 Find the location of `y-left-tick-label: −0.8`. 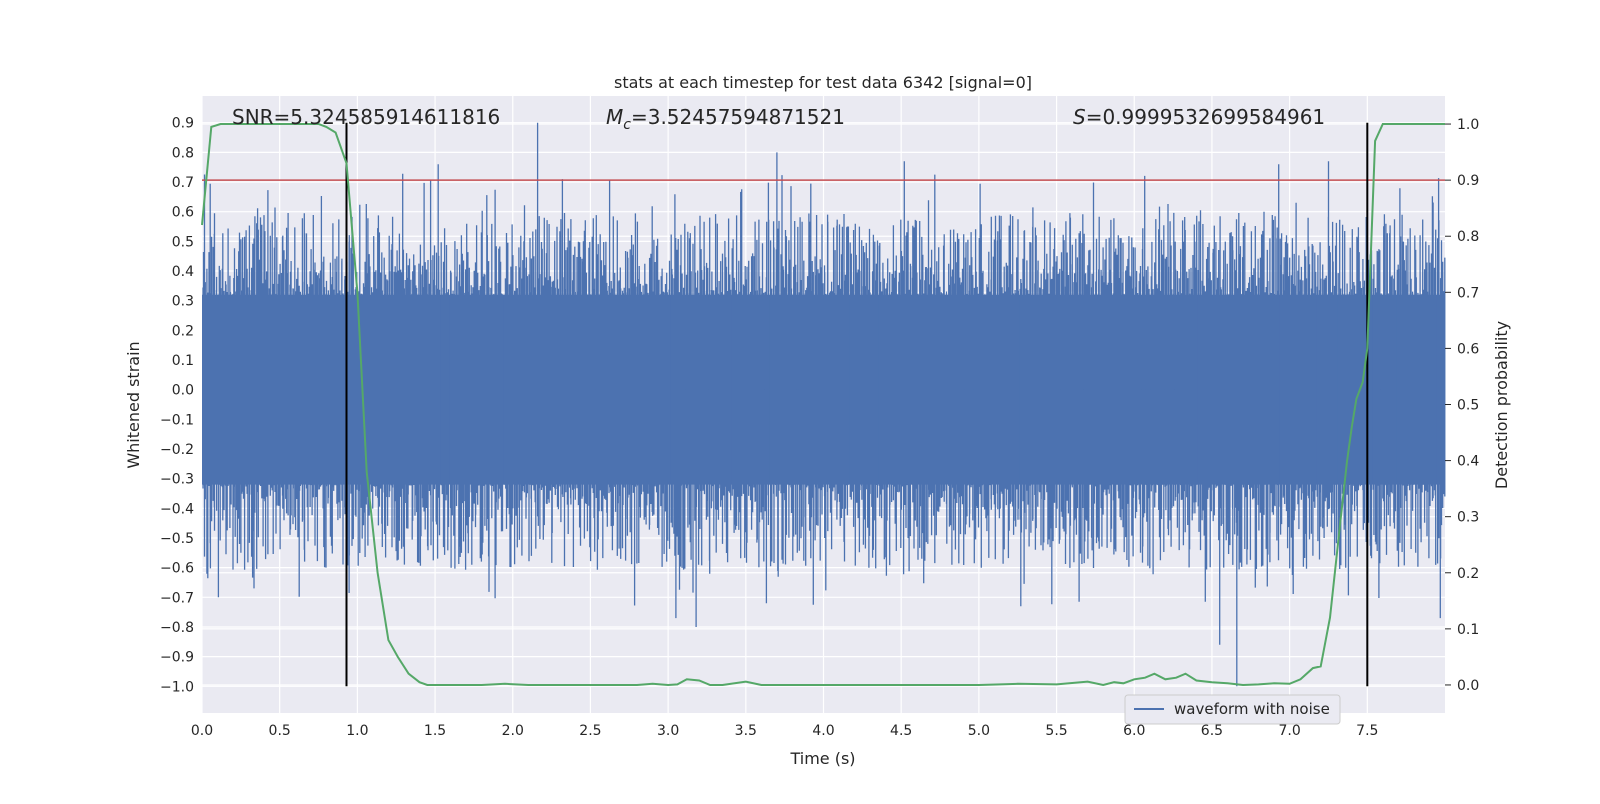

y-left-tick-label: −0.8 is located at coordinates (177, 628).